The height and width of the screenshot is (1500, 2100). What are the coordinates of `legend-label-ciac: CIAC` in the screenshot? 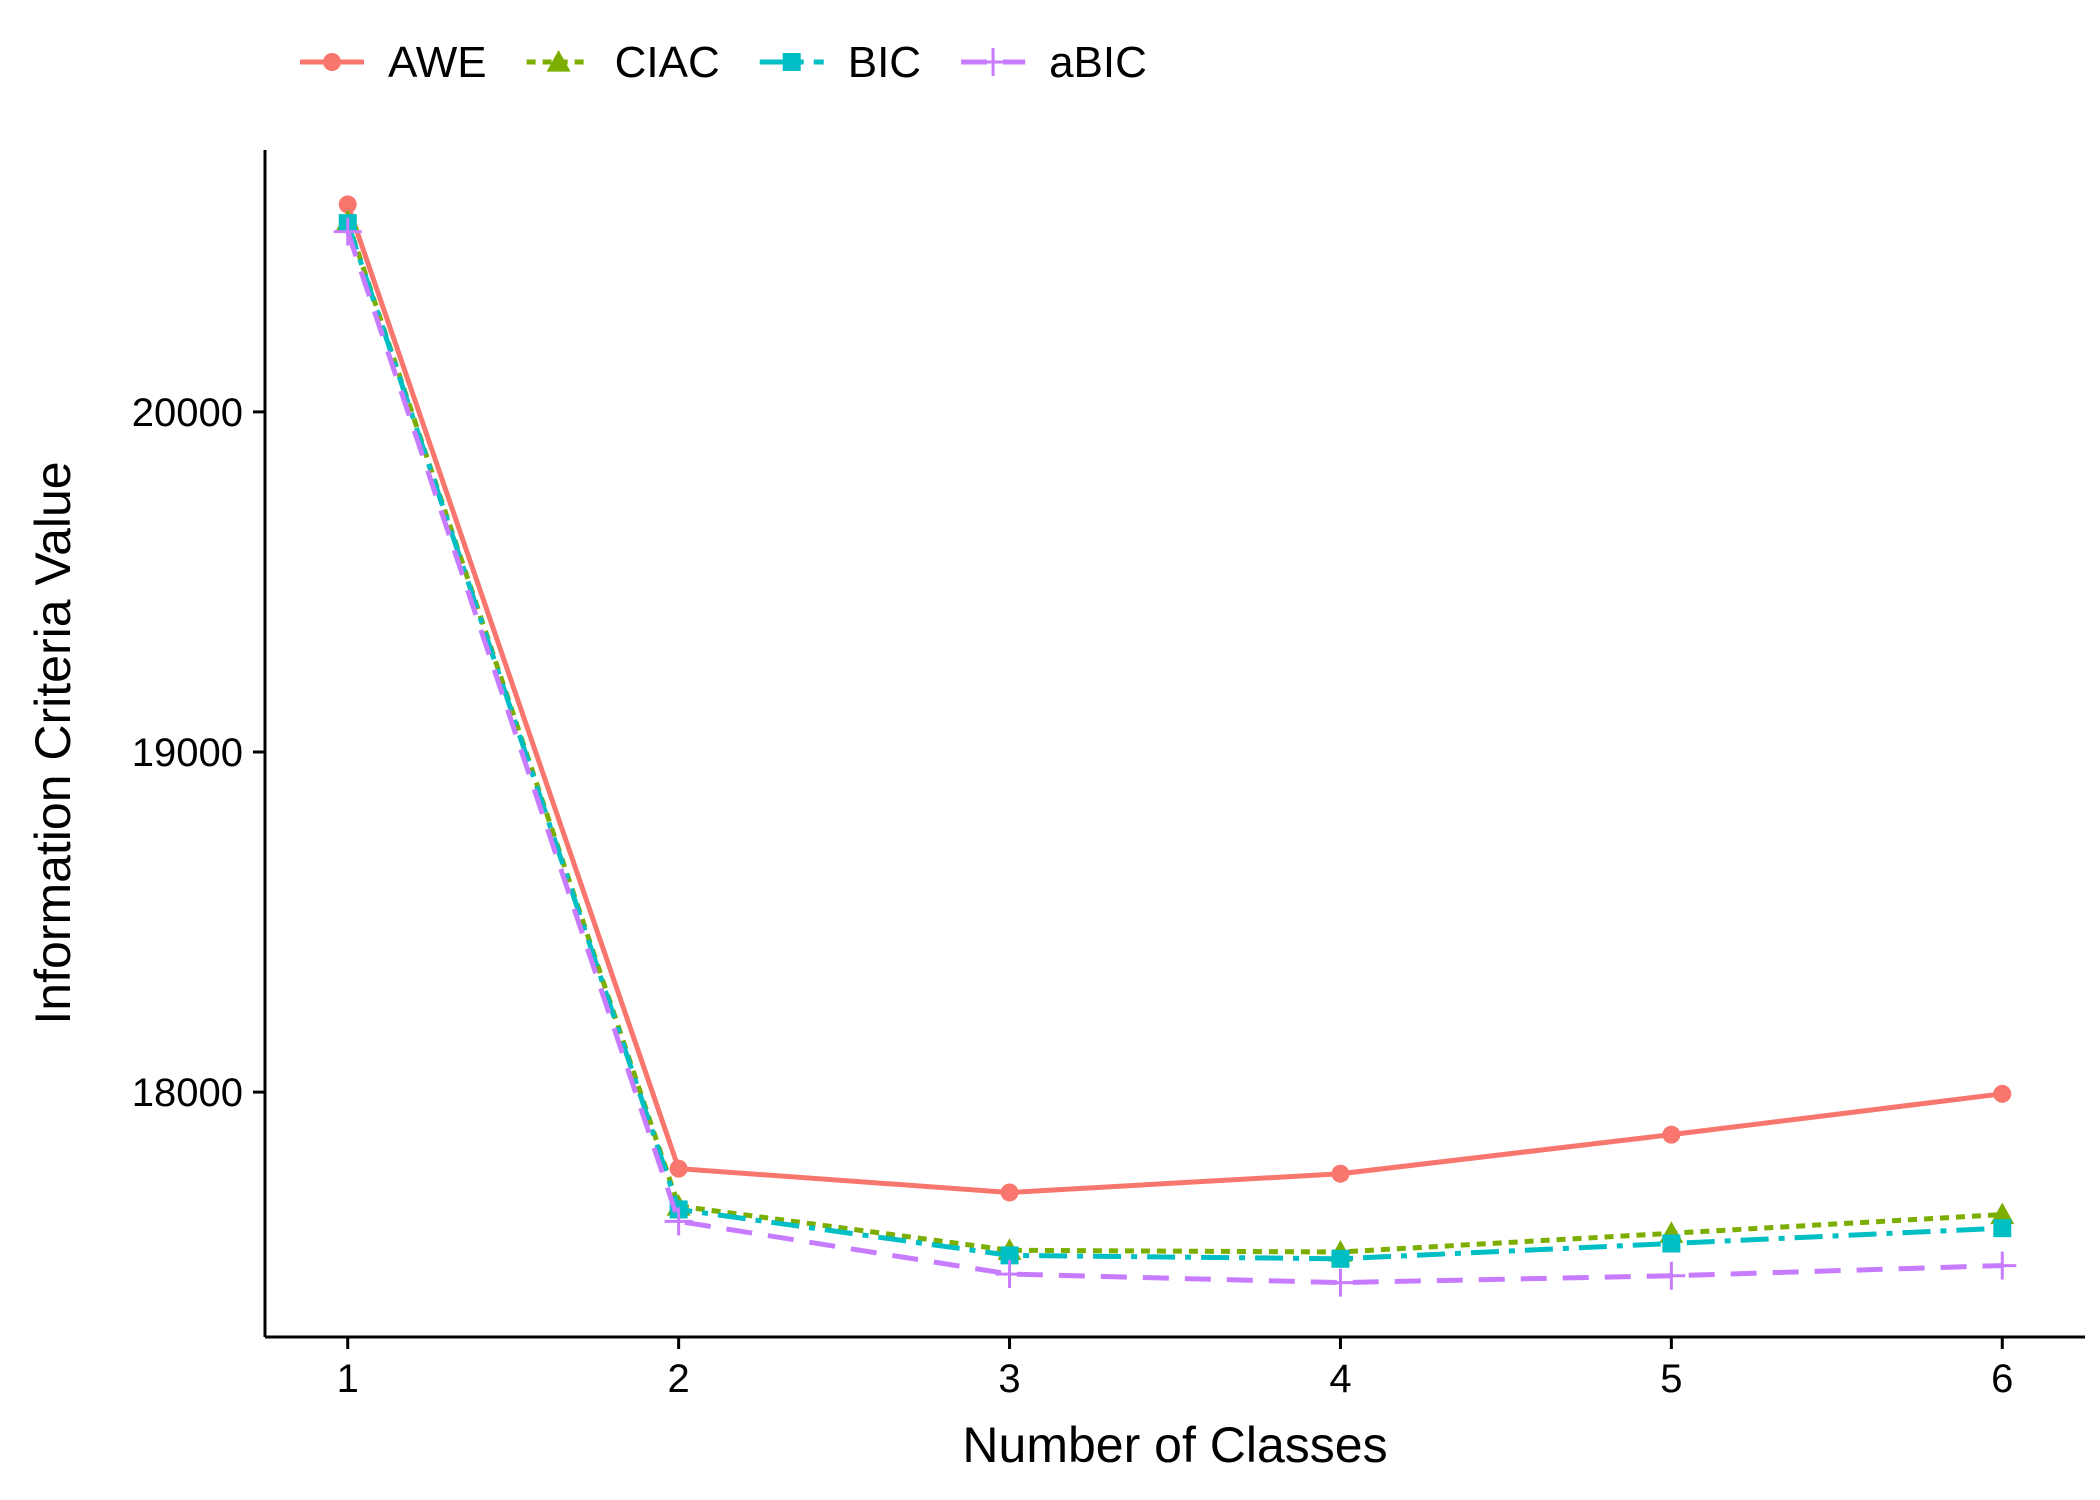 It's located at (667, 62).